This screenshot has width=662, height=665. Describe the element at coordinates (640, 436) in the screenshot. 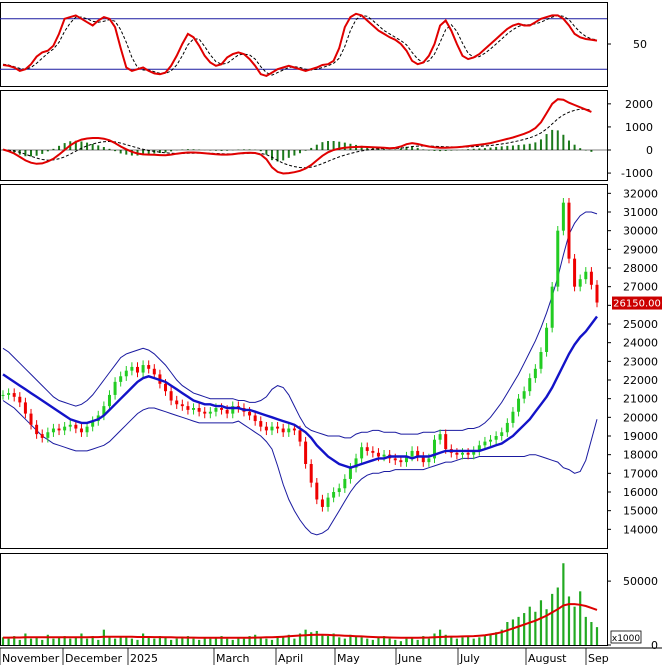

I see `price-tick-label-19000: 19000` at that location.